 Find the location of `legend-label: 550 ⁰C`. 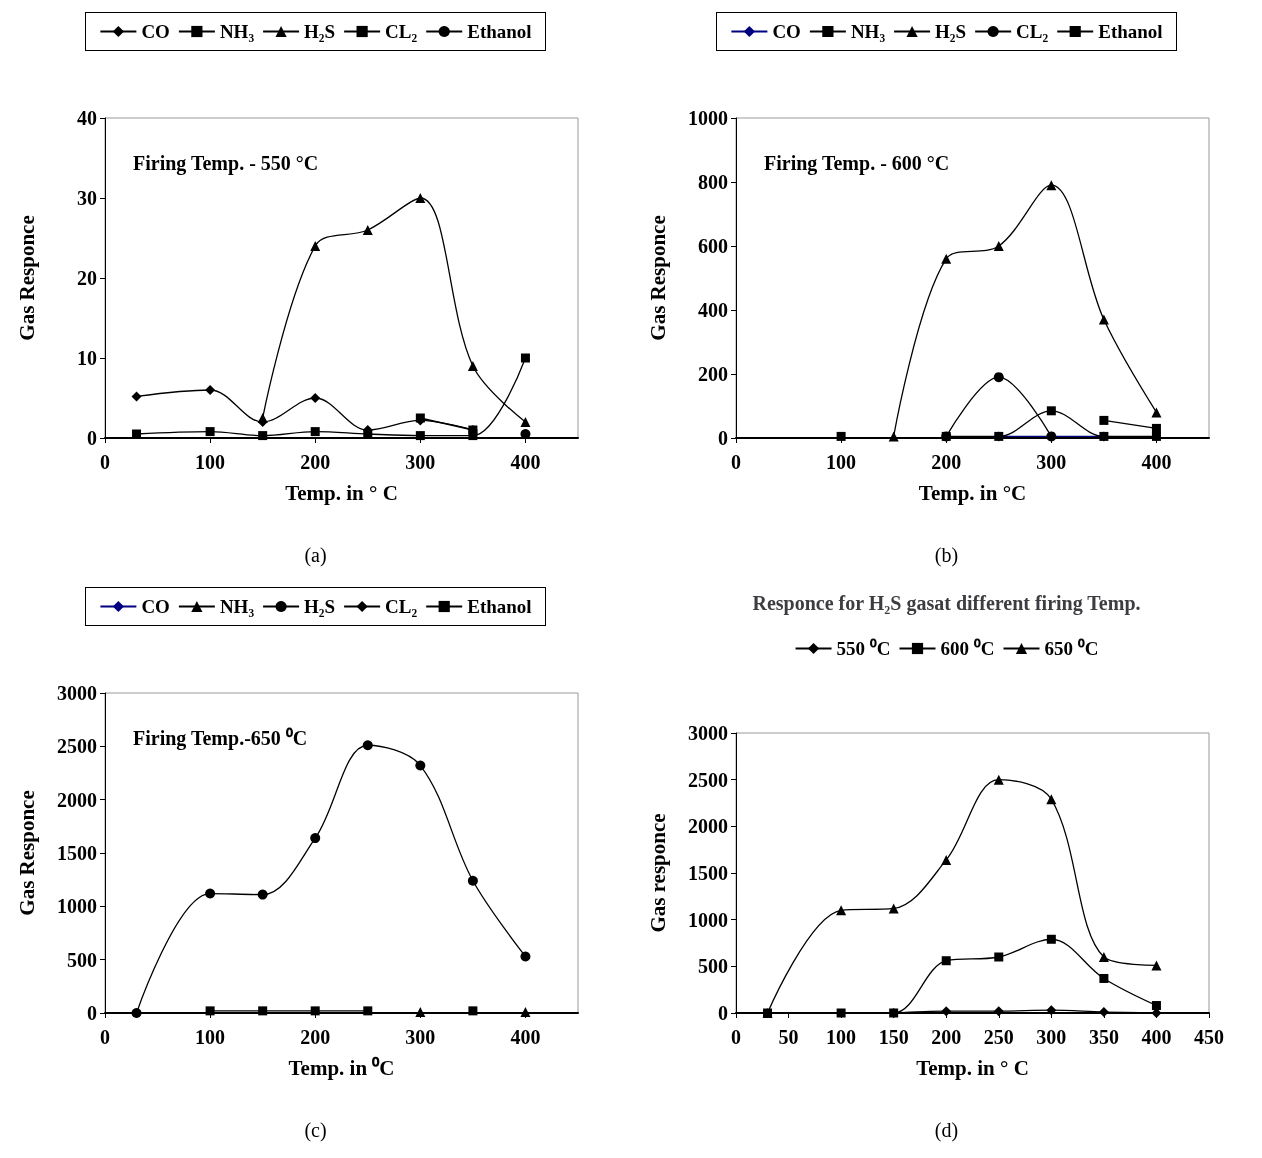

legend-label: 550 ⁰C is located at coordinates (863, 648).